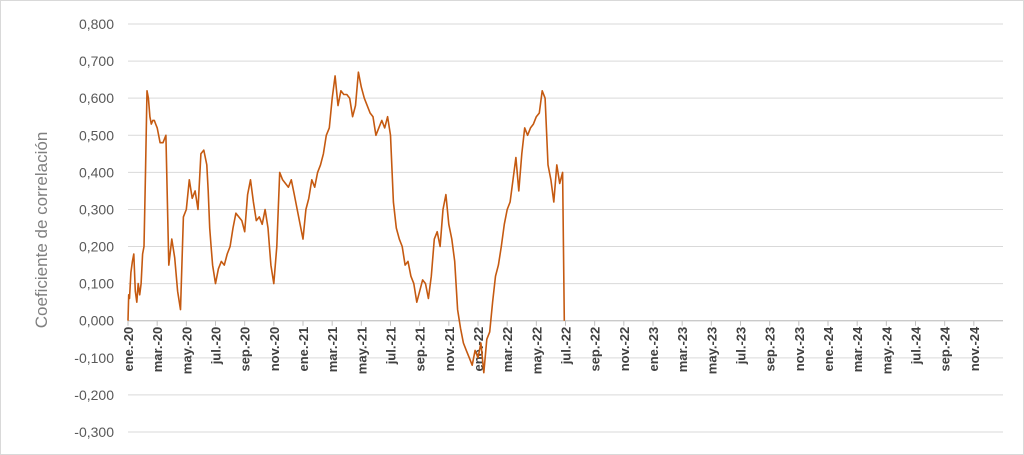 This screenshot has height=455, width=1024. Describe the element at coordinates (391, 346) in the screenshot. I see `x-tick-label: jul.-21` at that location.